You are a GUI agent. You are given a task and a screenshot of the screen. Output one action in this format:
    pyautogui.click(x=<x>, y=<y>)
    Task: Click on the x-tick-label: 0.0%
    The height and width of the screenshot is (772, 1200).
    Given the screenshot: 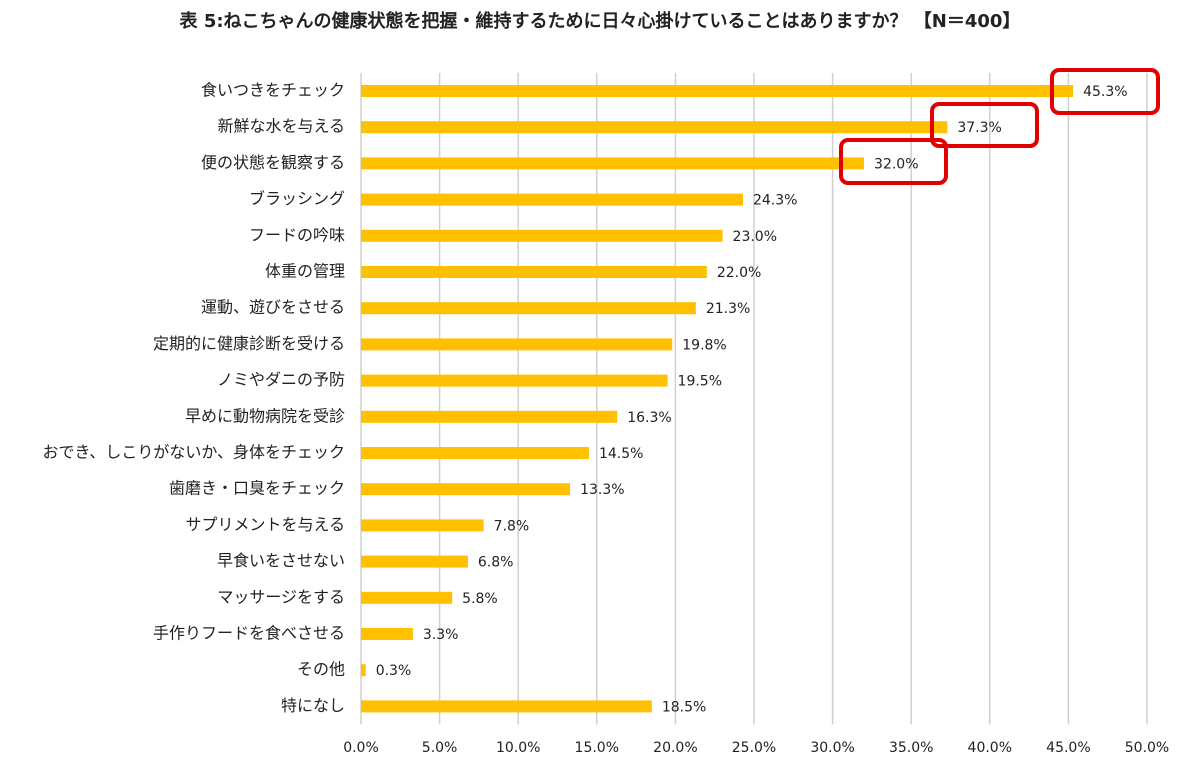 What is the action you would take?
    pyautogui.click(x=361, y=748)
    